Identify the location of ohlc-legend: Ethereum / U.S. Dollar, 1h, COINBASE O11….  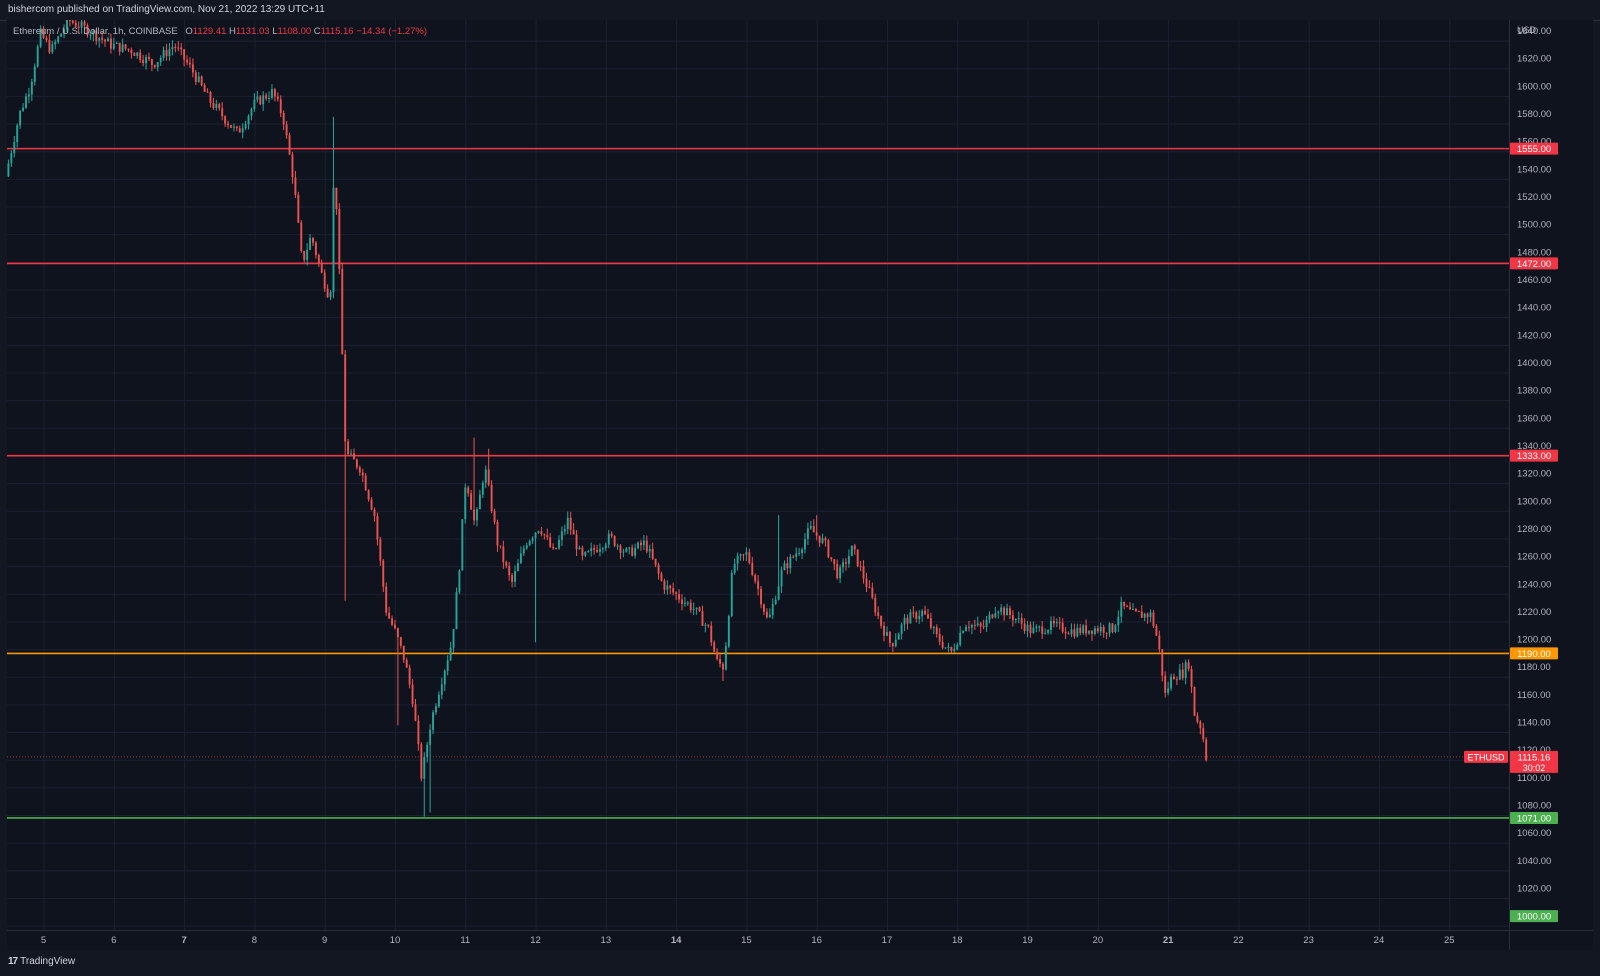
(220, 31).